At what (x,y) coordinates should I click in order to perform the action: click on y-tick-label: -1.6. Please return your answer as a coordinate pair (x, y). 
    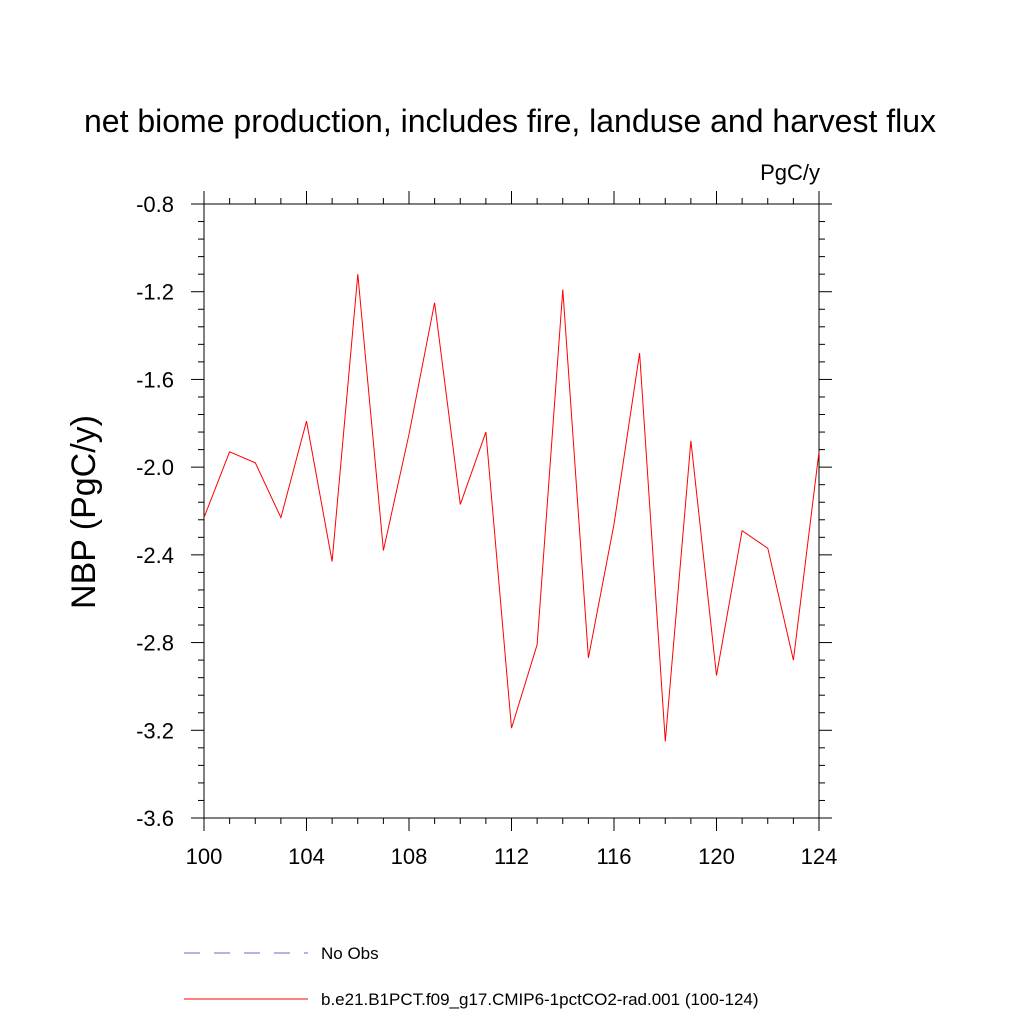
    Looking at the image, I should click on (155, 379).